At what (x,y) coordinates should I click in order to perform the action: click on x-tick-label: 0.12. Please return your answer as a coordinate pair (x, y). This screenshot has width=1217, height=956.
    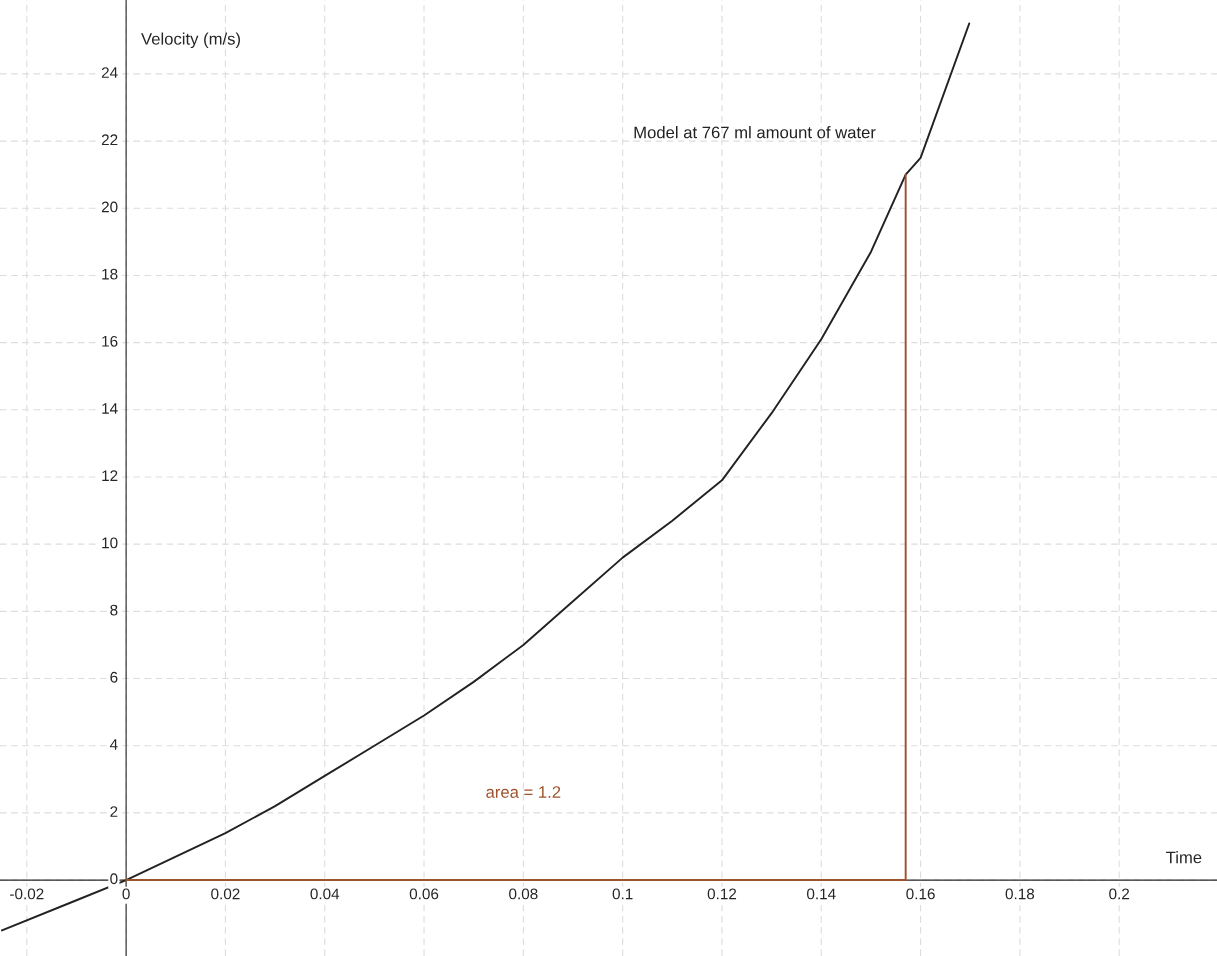
    Looking at the image, I should click on (722, 894).